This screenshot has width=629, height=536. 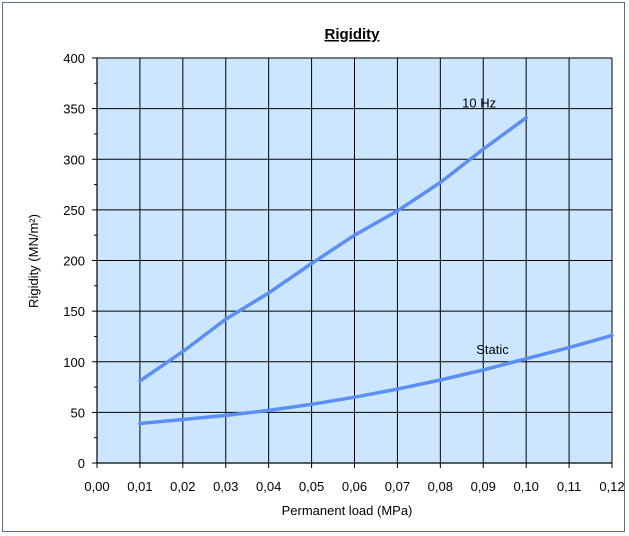 What do you see at coordinates (74, 58) in the screenshot?
I see `y-tick-label: 400` at bounding box center [74, 58].